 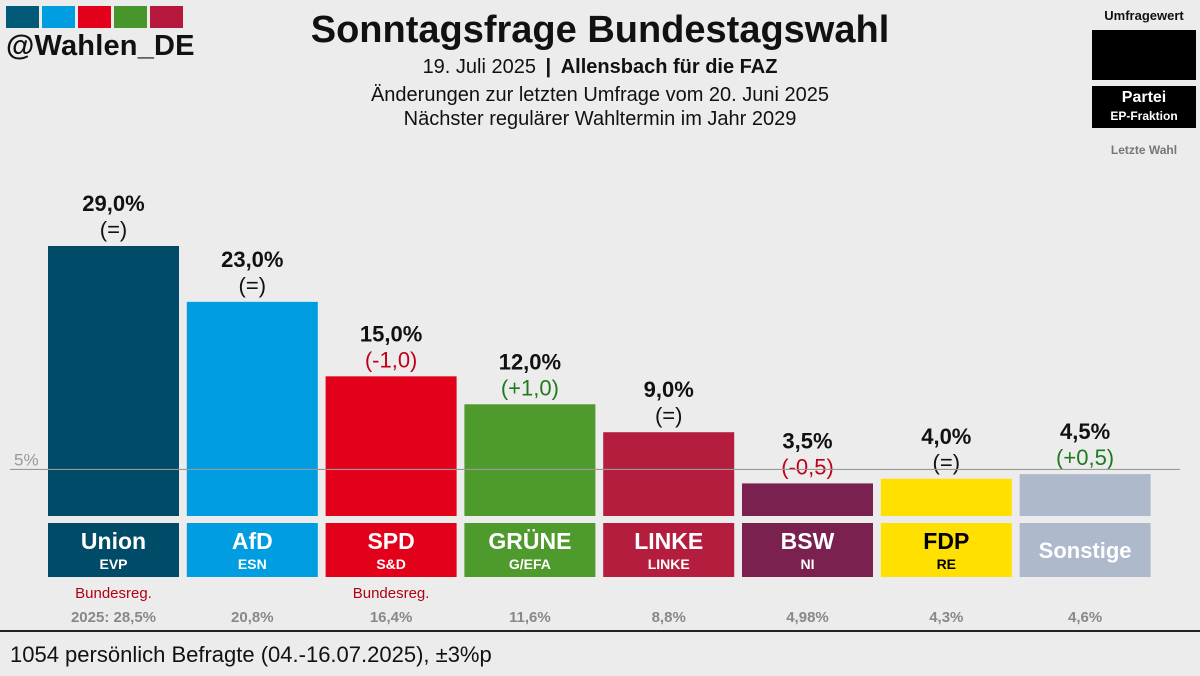 I want to click on survey-institute: Allensbach für die FAZ, so click(x=669, y=67).